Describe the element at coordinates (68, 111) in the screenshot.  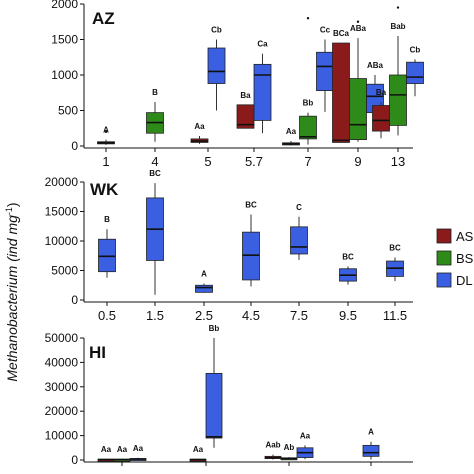
I see `y-tick-label: 500` at that location.